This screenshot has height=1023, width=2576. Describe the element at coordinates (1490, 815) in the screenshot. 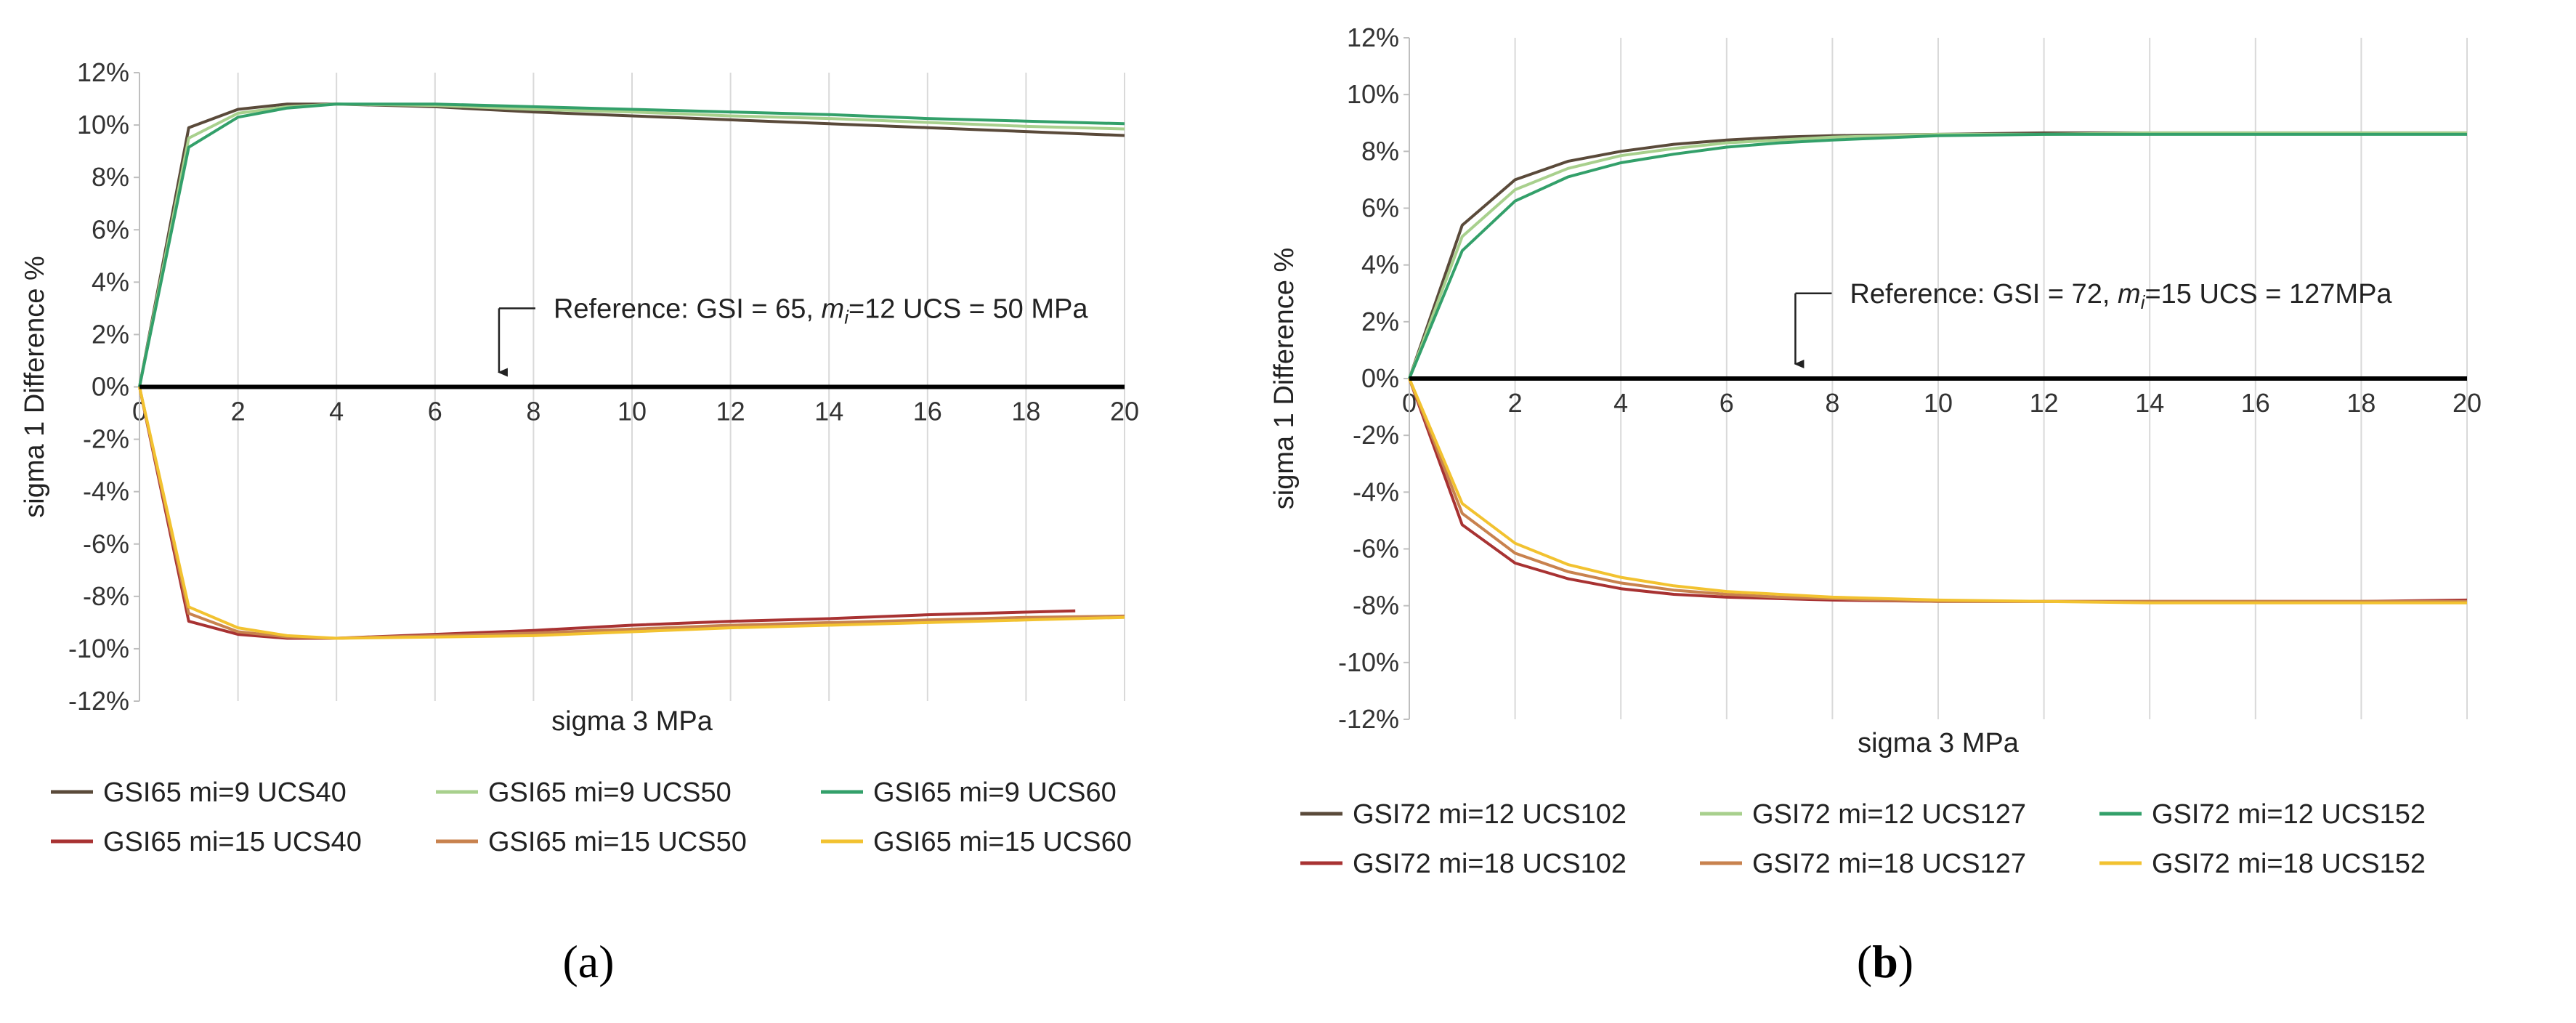

I see `legend-label-1: GSI72 mi=12 UCS102` at that location.